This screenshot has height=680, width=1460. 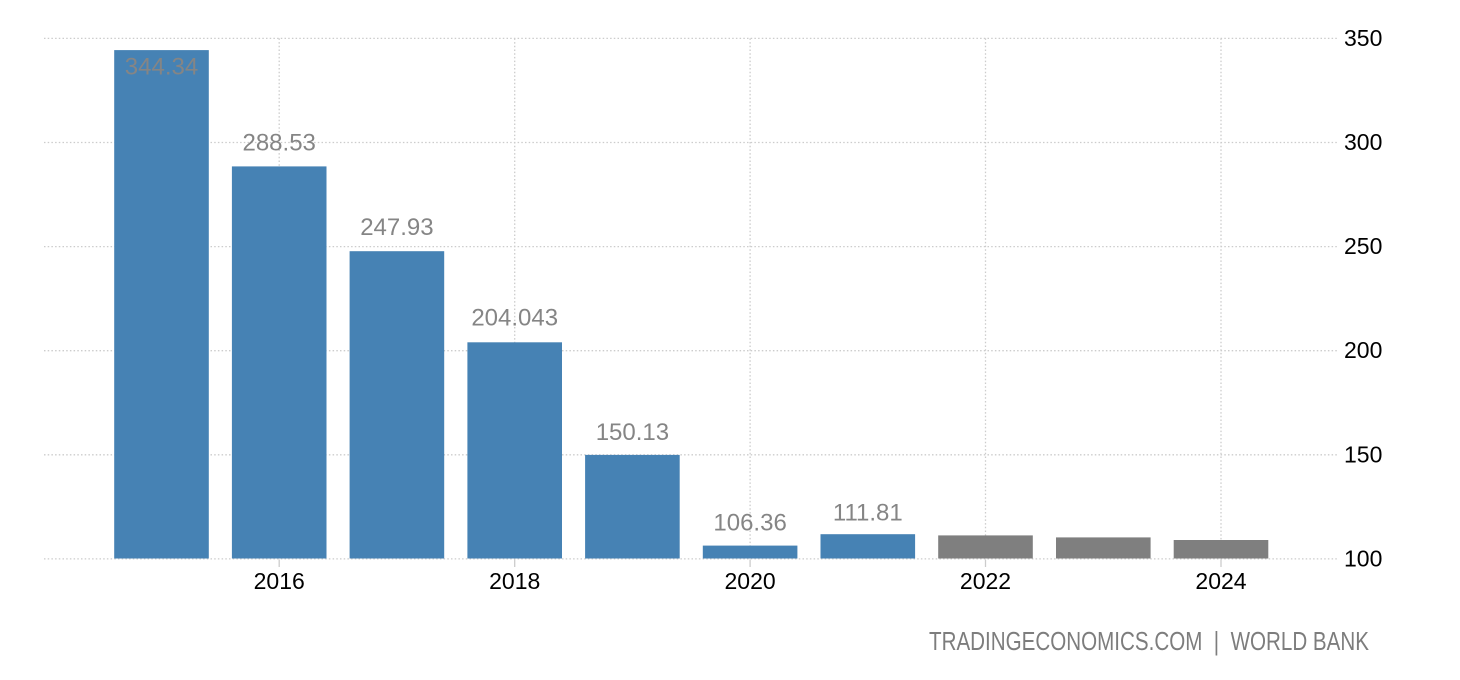 I want to click on svg-text: 344.34, so click(x=161, y=66).